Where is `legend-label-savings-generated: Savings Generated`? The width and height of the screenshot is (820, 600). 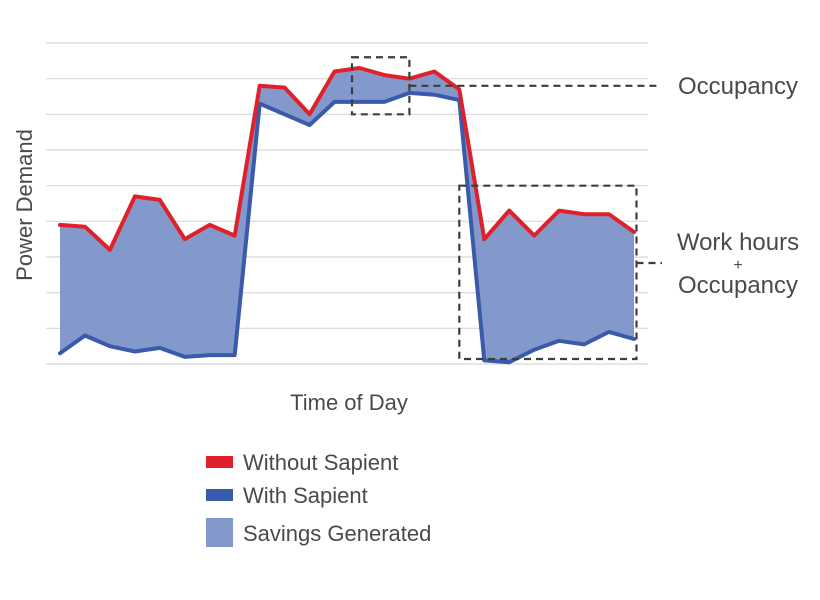 legend-label-savings-generated: Savings Generated is located at coordinates (337, 533).